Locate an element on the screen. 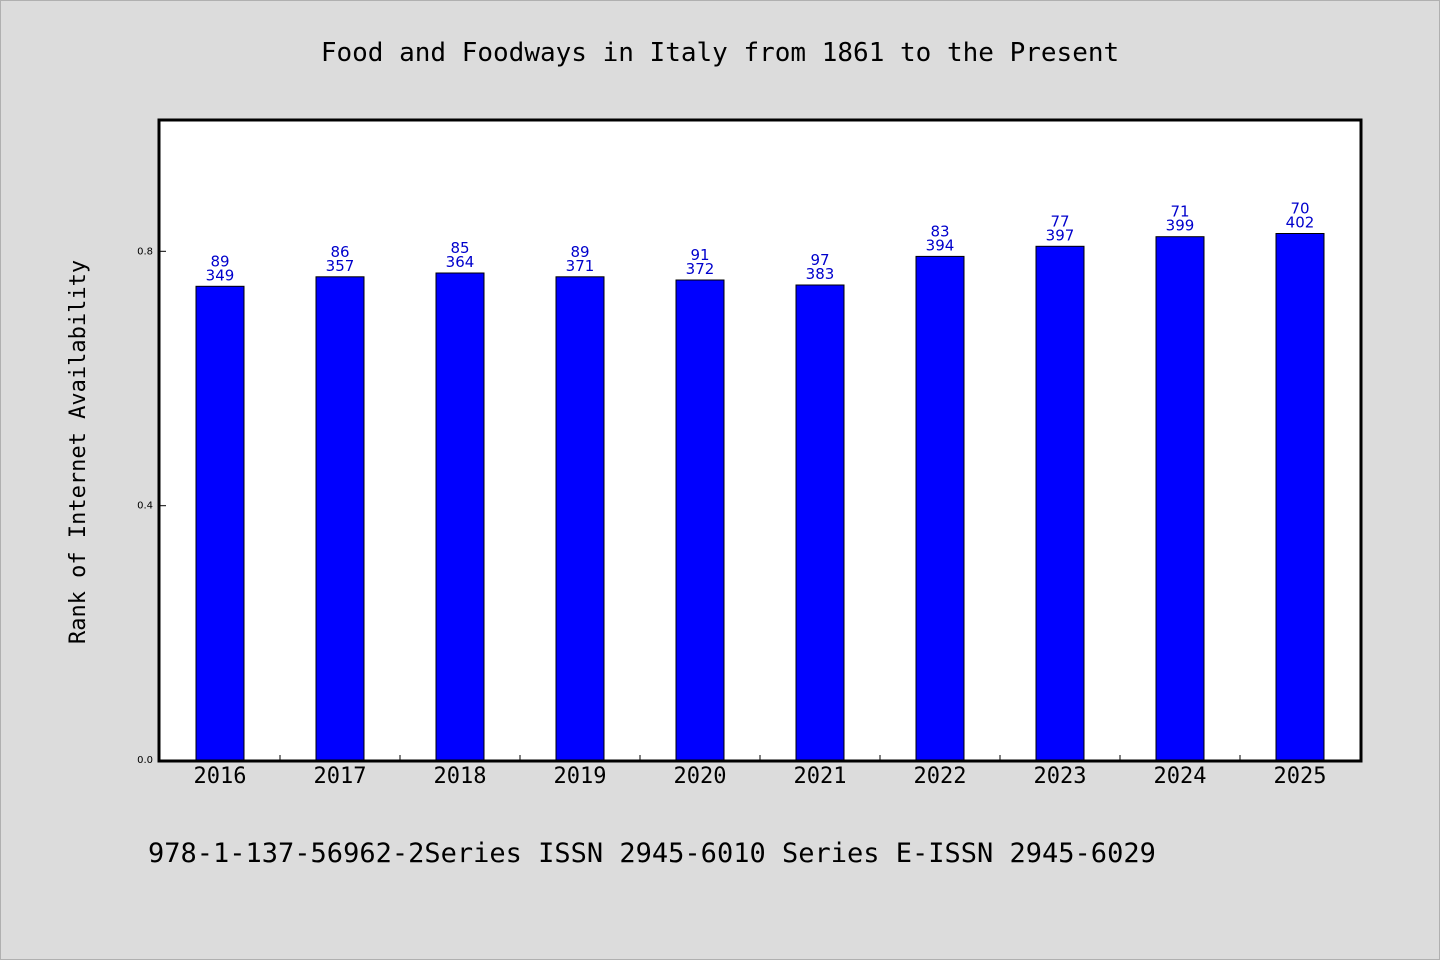  bar-label-top-2019: 89 is located at coordinates (579, 252).